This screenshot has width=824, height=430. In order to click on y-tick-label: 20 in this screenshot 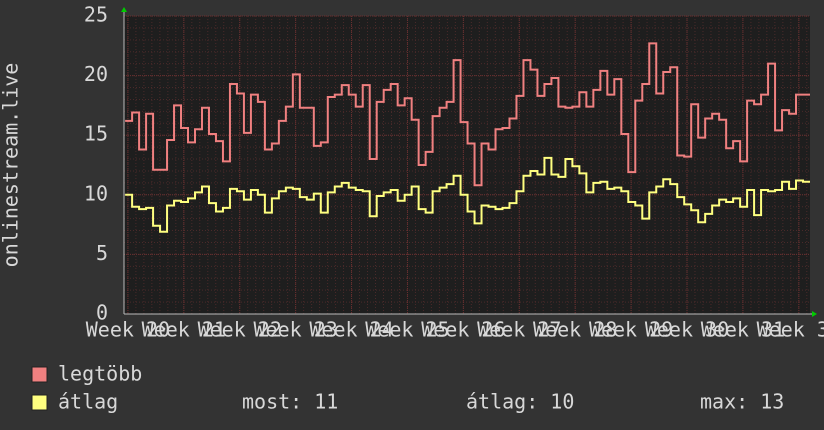, I will do `click(96, 74)`.